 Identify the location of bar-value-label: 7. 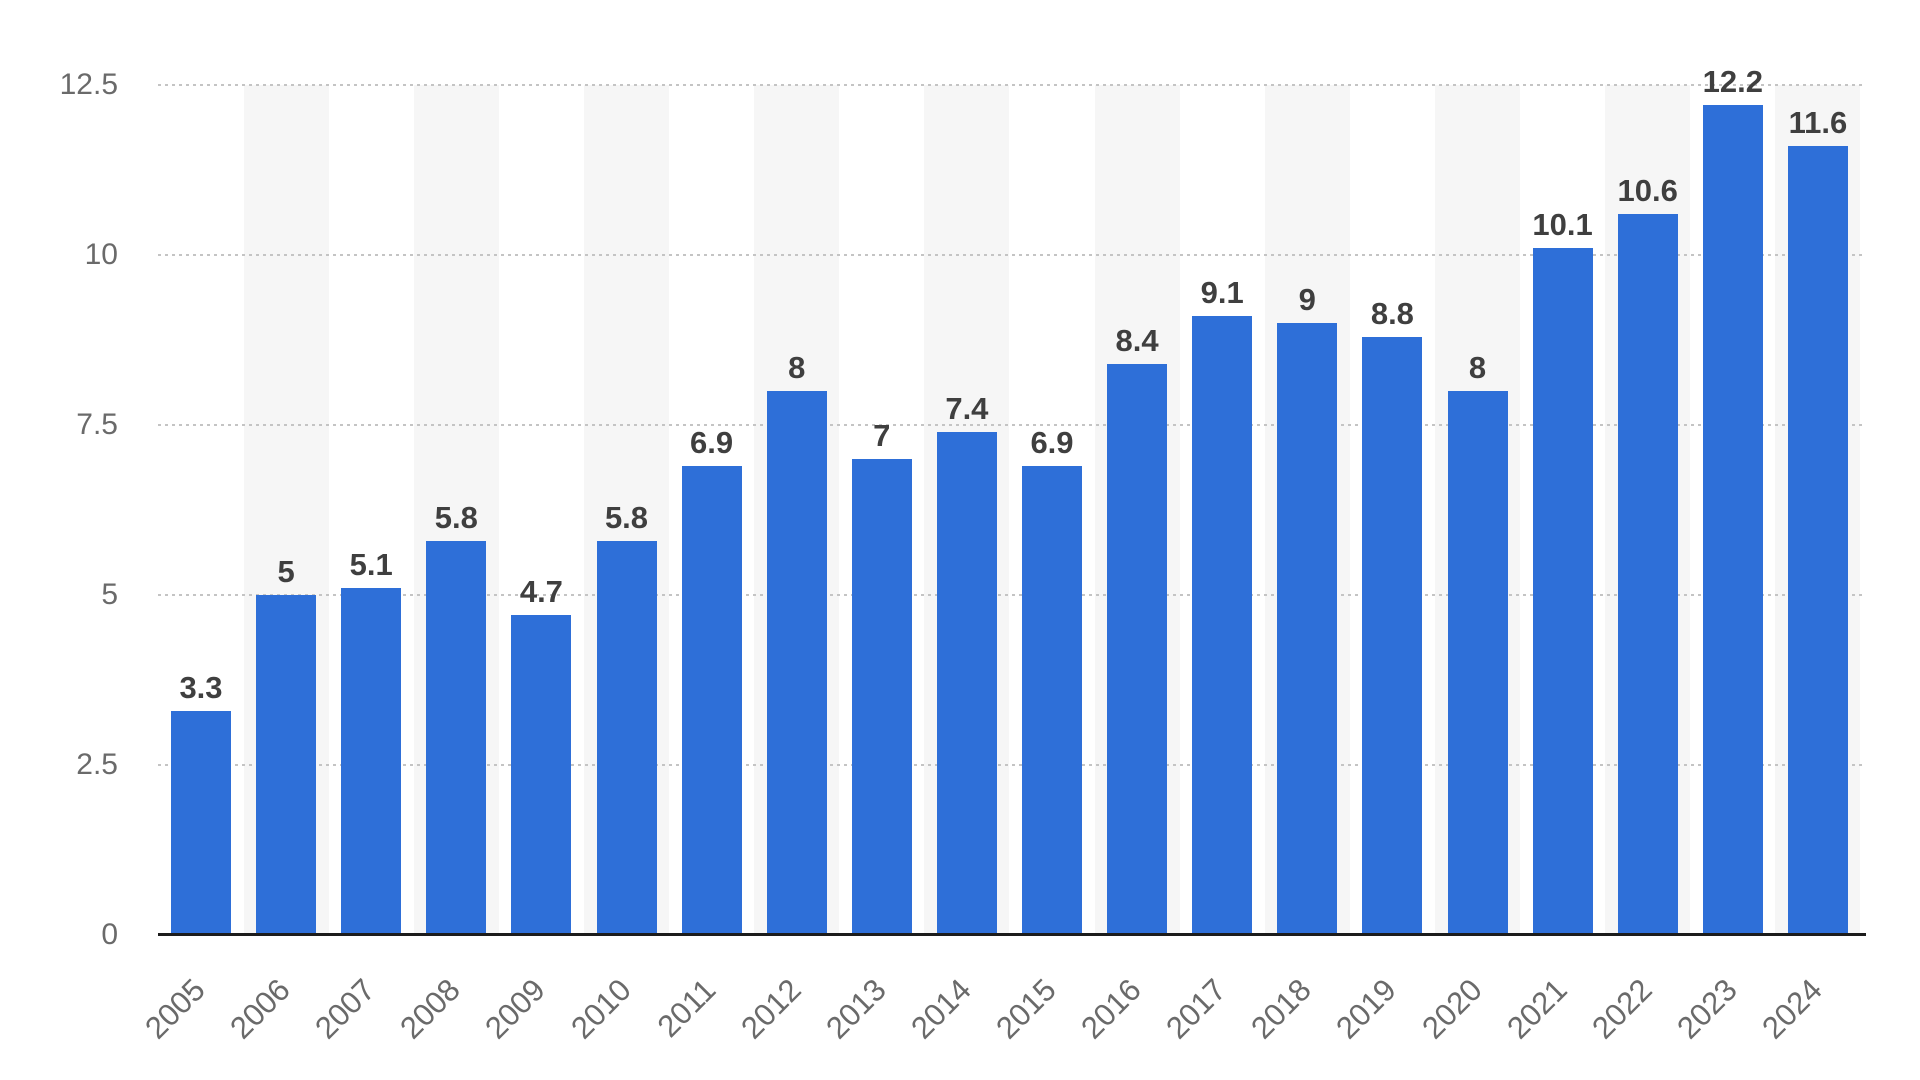
(882, 435).